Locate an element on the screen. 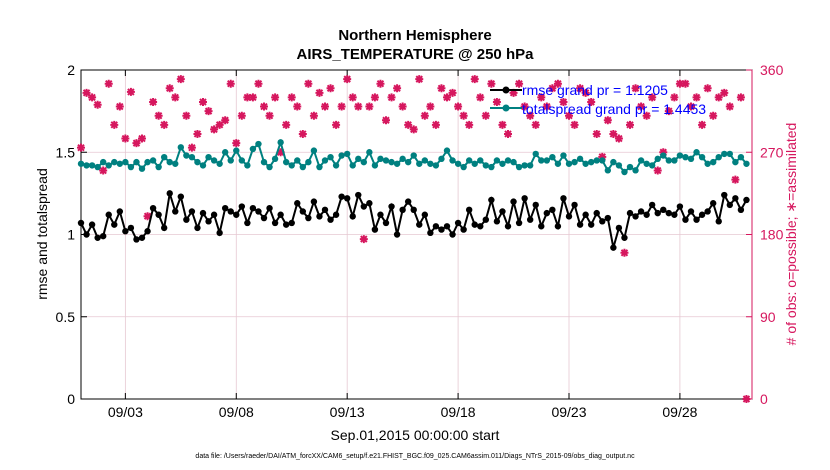 The height and width of the screenshot is (470, 830). x-tick-label: 09/28 is located at coordinates (679, 412).